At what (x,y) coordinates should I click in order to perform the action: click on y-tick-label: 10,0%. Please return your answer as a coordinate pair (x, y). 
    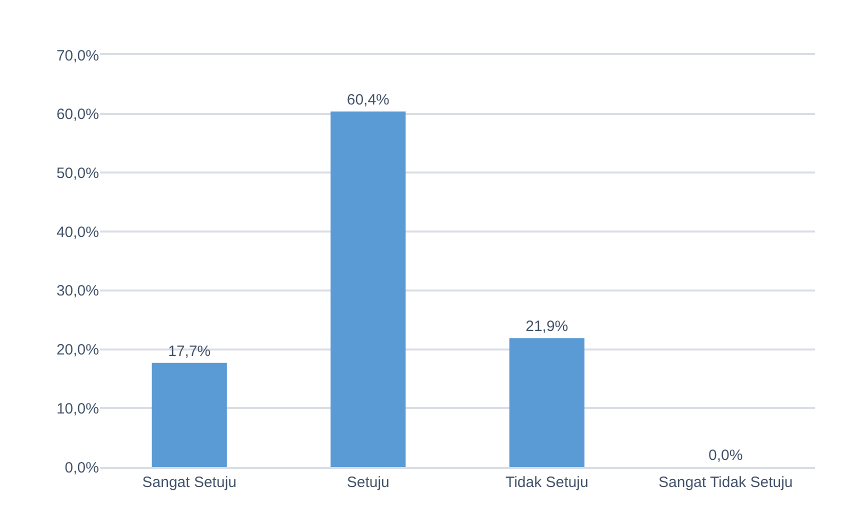
    Looking at the image, I should click on (77, 409).